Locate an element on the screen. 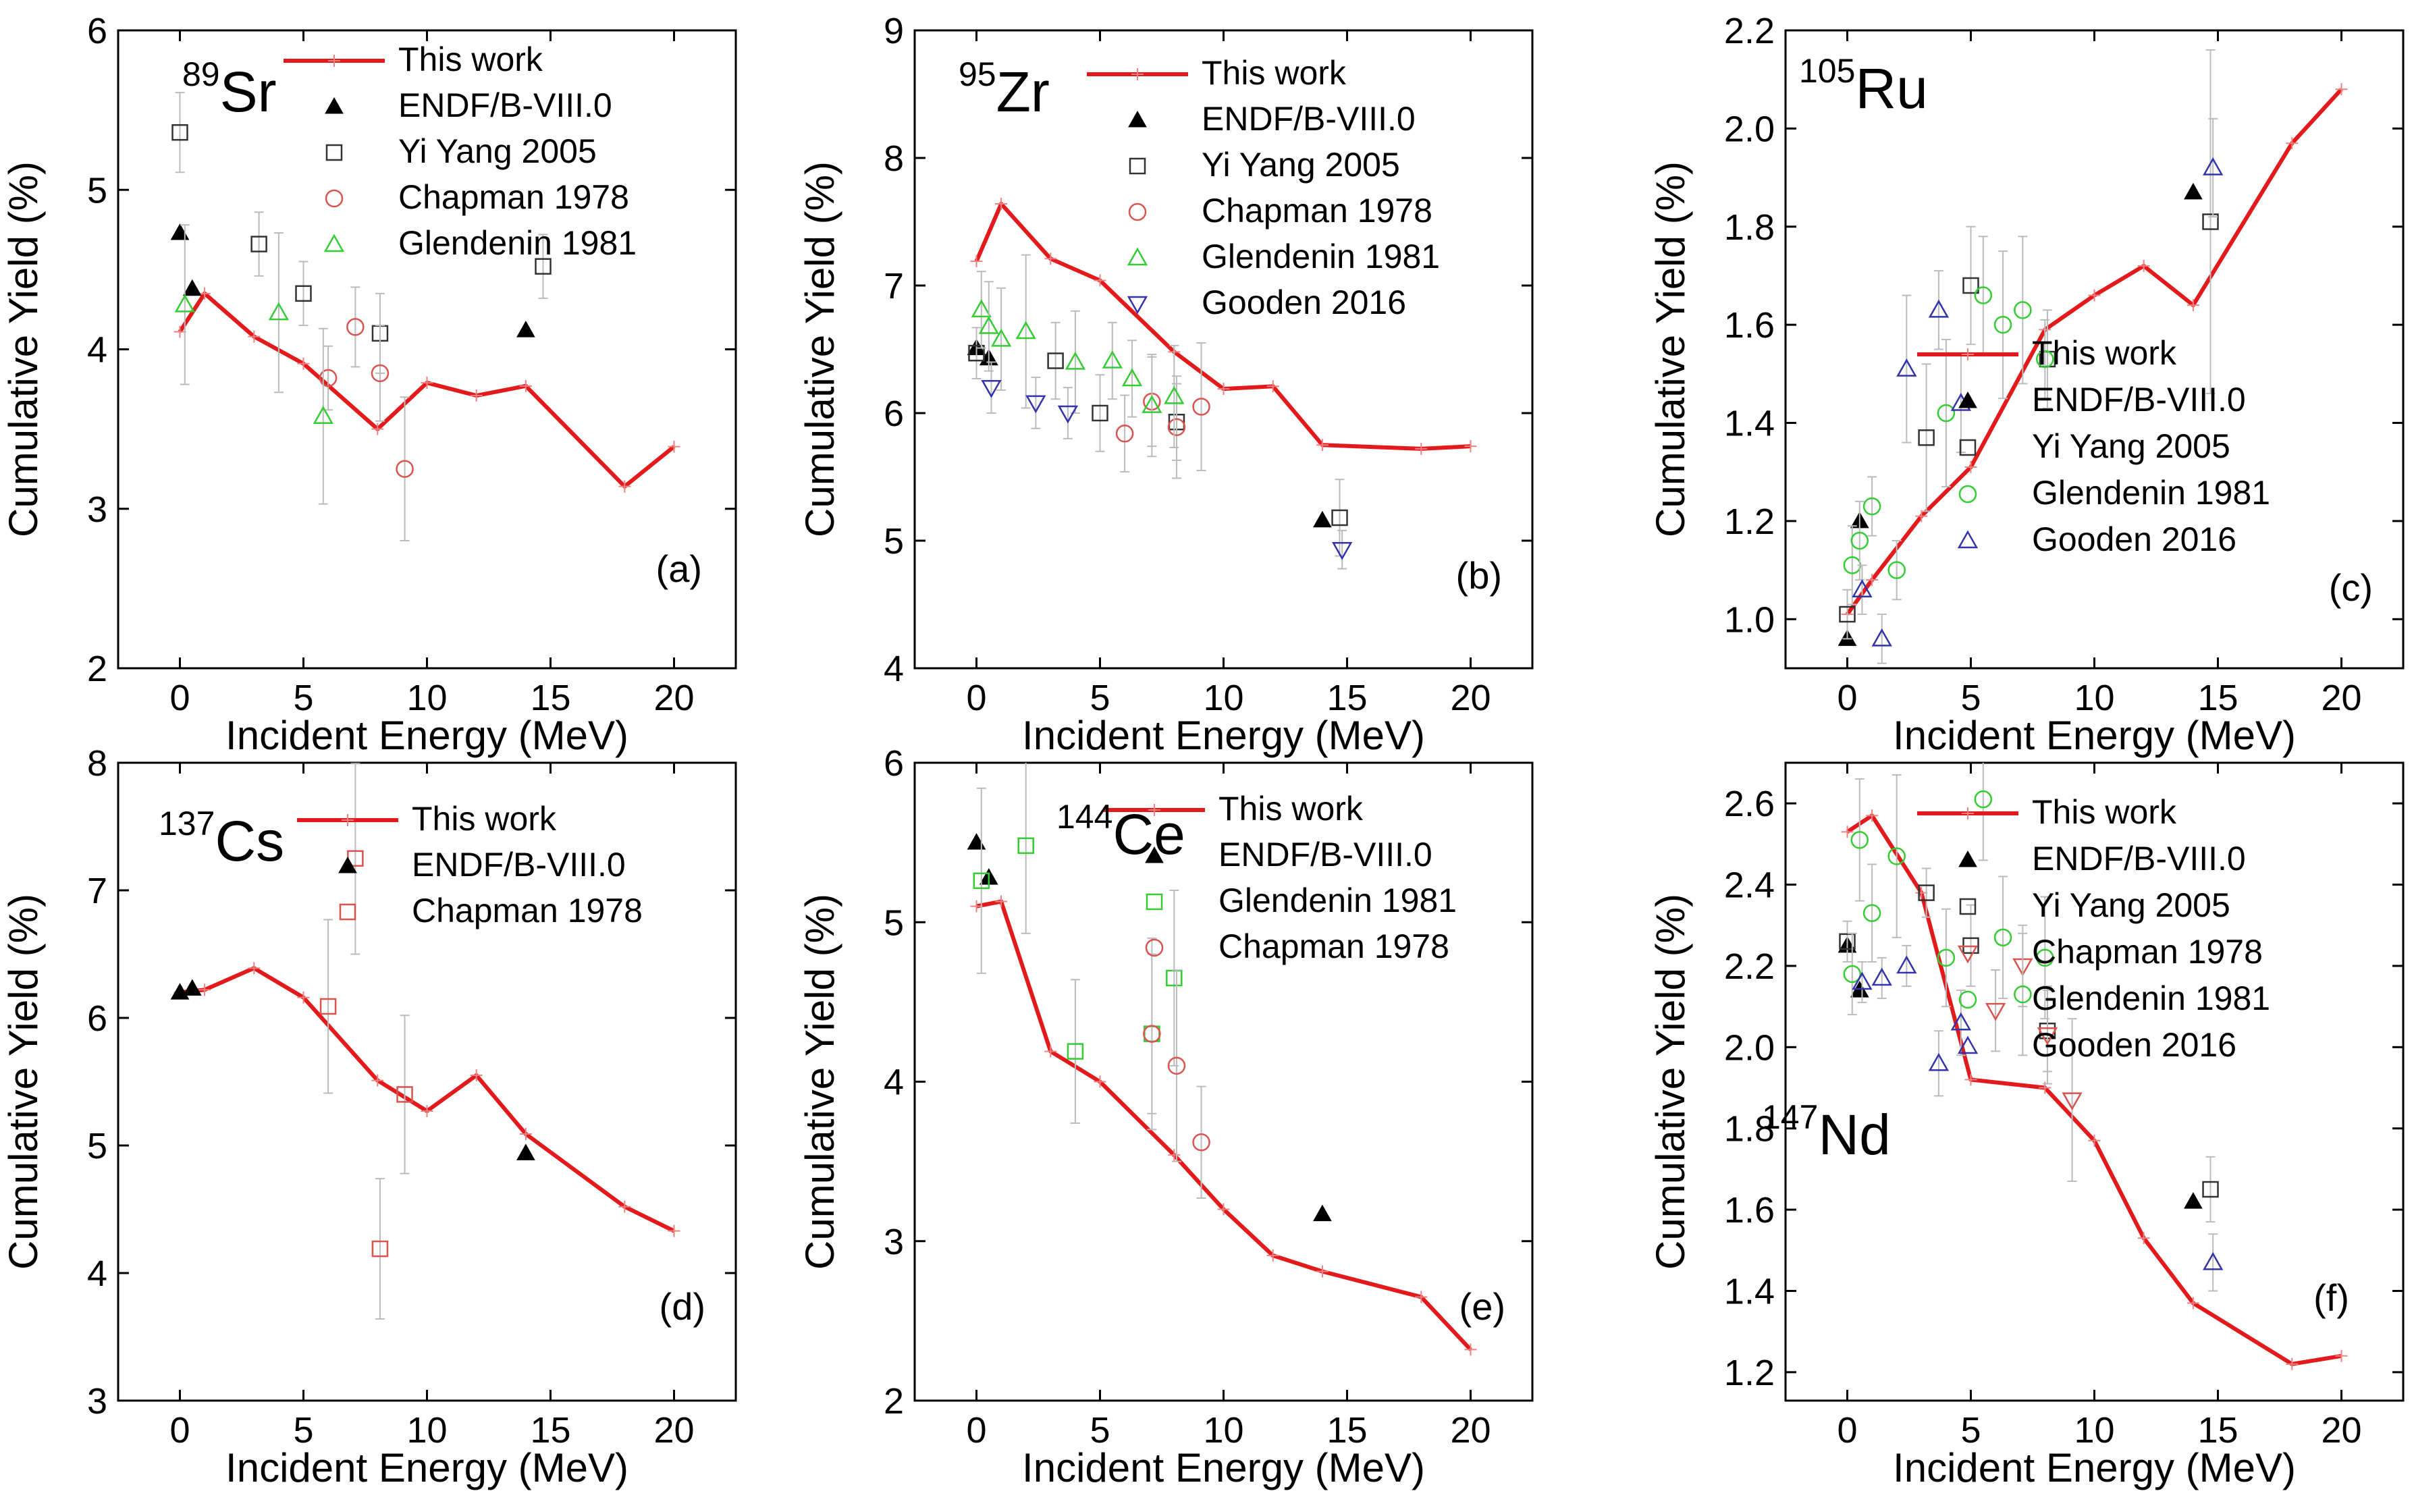  y-tick-label: 2.0 is located at coordinates (1749, 129).